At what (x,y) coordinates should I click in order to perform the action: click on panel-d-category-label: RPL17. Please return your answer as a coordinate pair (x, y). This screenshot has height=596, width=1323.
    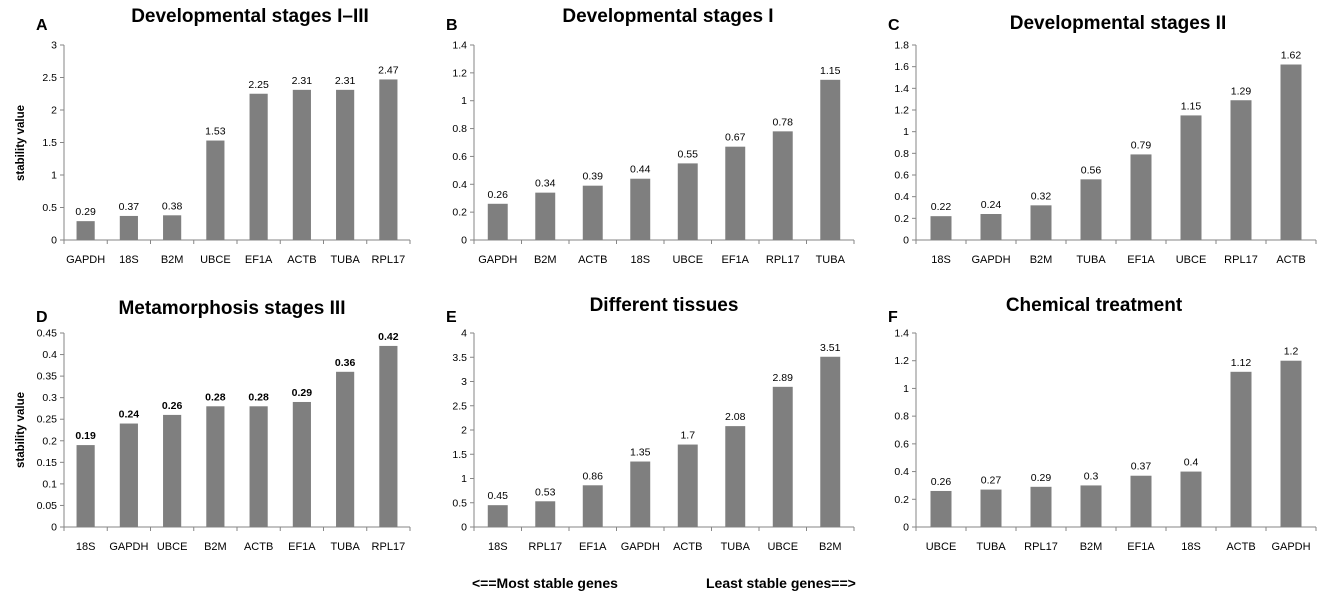
    Looking at the image, I should click on (389, 547).